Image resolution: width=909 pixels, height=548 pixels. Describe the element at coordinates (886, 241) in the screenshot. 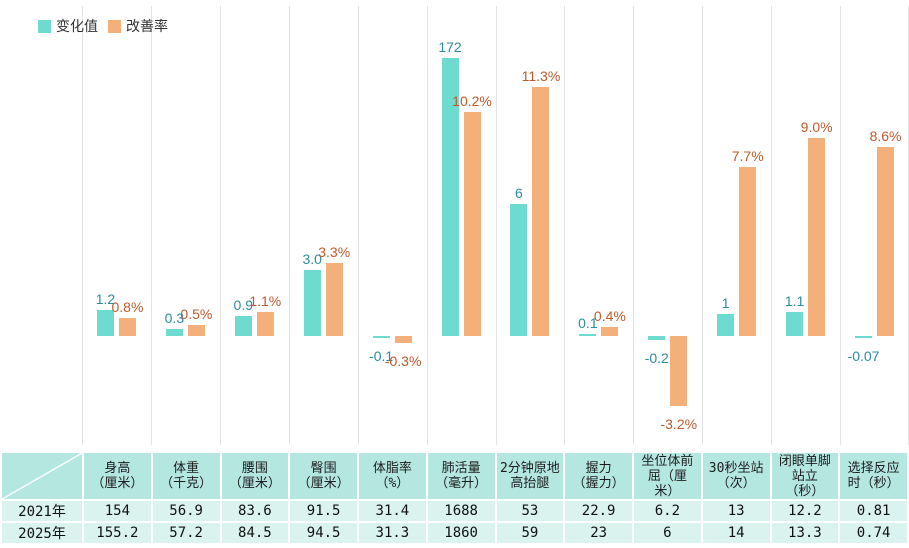

I see `bar-改善率-选择反应时（秒）` at that location.